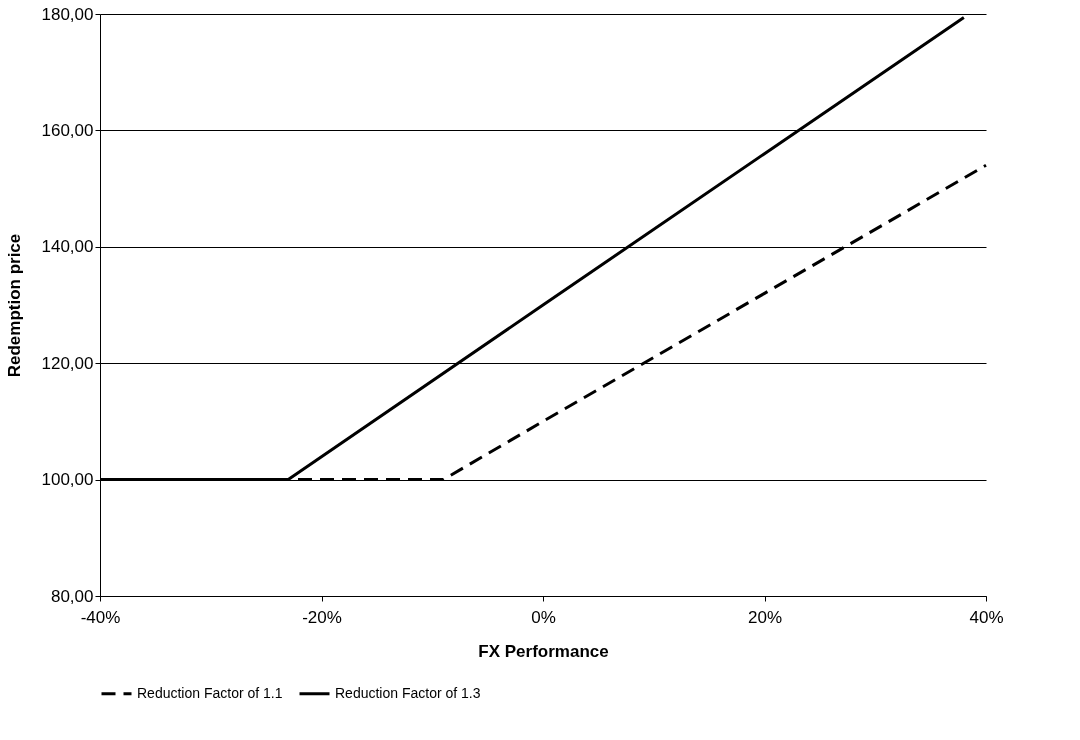  What do you see at coordinates (408, 692) in the screenshot?
I see `legend-label: Reduction Factor of 1.3` at bounding box center [408, 692].